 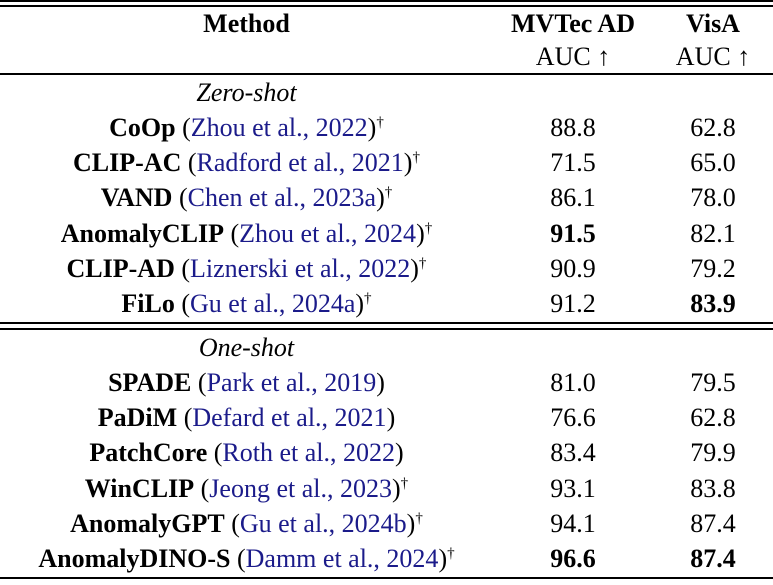 I want to click on citation-link: Jeong et al., 2023, so click(x=300, y=488).